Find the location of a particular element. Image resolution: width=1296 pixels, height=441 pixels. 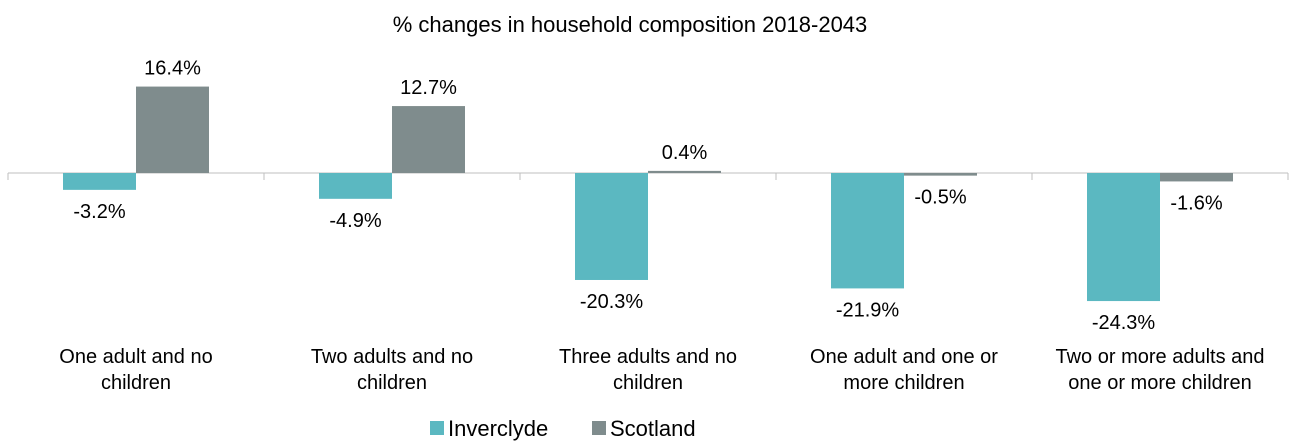

legend: Inverclyde Scotland is located at coordinates (563, 428).